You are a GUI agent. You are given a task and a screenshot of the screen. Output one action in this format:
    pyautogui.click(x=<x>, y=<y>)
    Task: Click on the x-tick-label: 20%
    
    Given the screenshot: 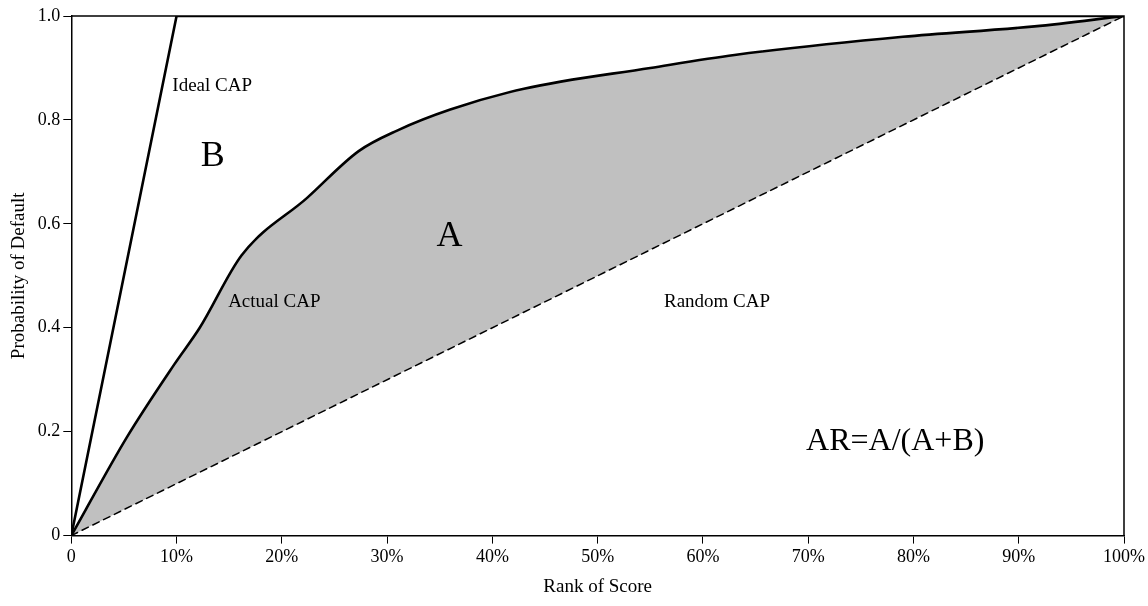 What is the action you would take?
    pyautogui.click(x=282, y=556)
    